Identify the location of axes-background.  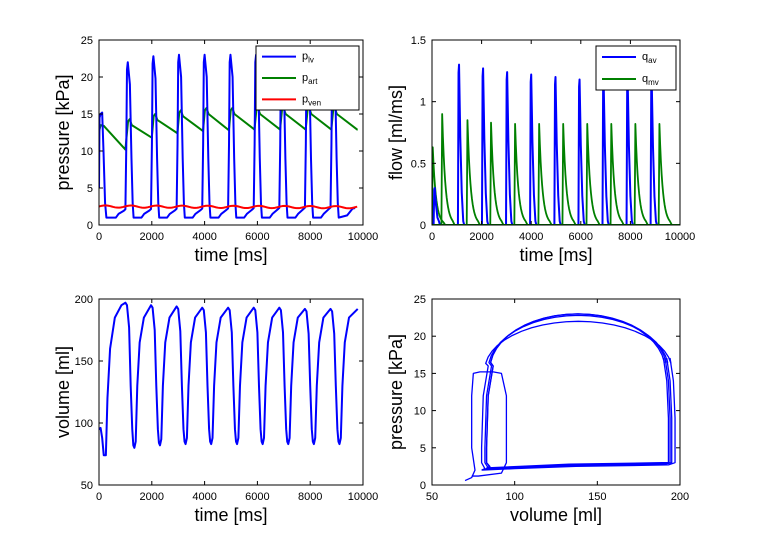
(556, 392).